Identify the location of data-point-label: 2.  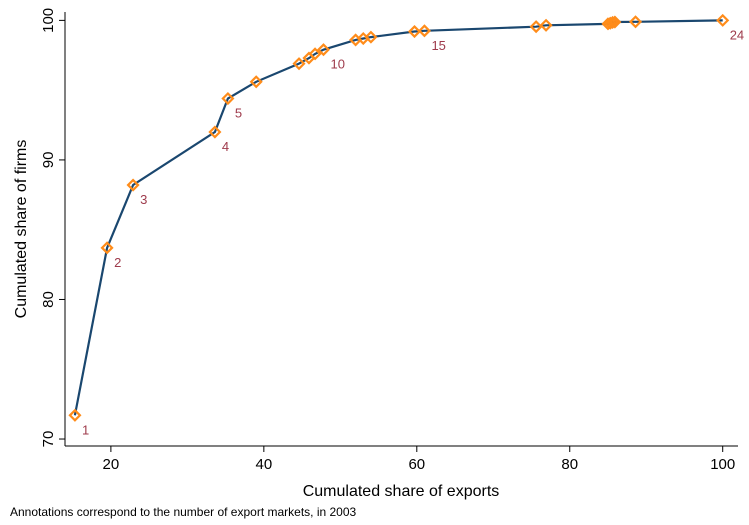
(117, 262).